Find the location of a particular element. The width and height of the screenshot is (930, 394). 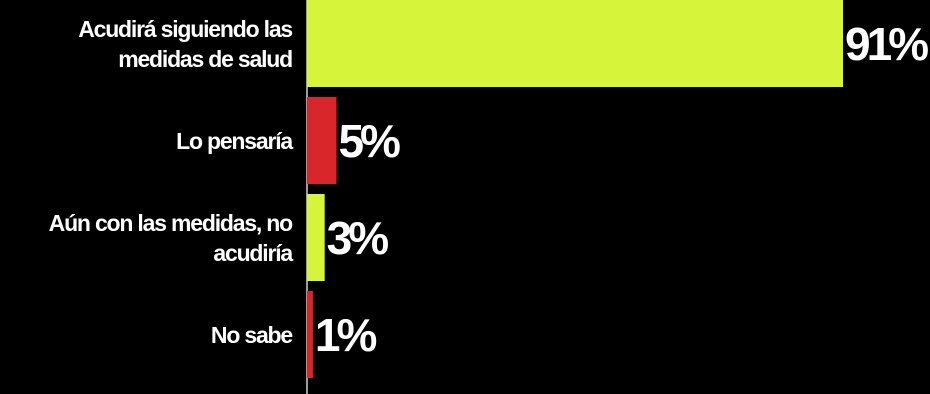

value-label: 1% is located at coordinates (346, 334).